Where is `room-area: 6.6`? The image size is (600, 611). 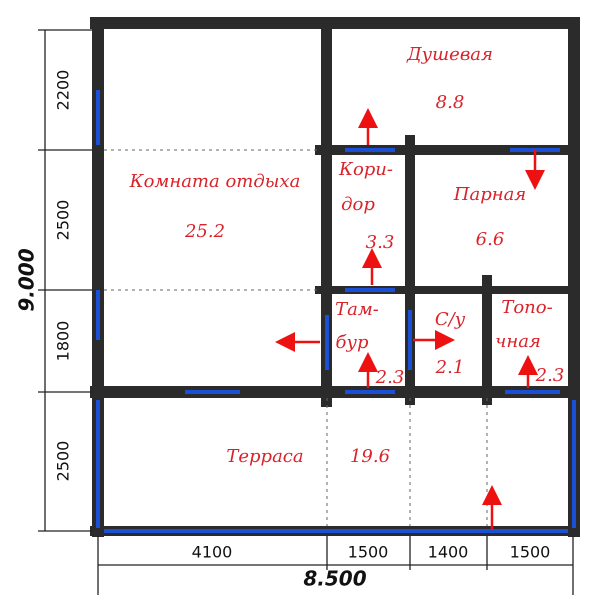
room-area: 6.6 is located at coordinates (490, 239).